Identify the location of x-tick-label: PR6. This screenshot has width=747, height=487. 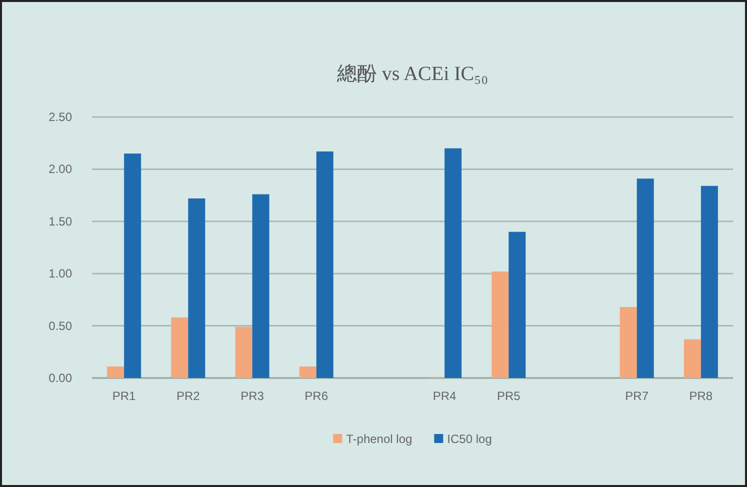
(316, 396).